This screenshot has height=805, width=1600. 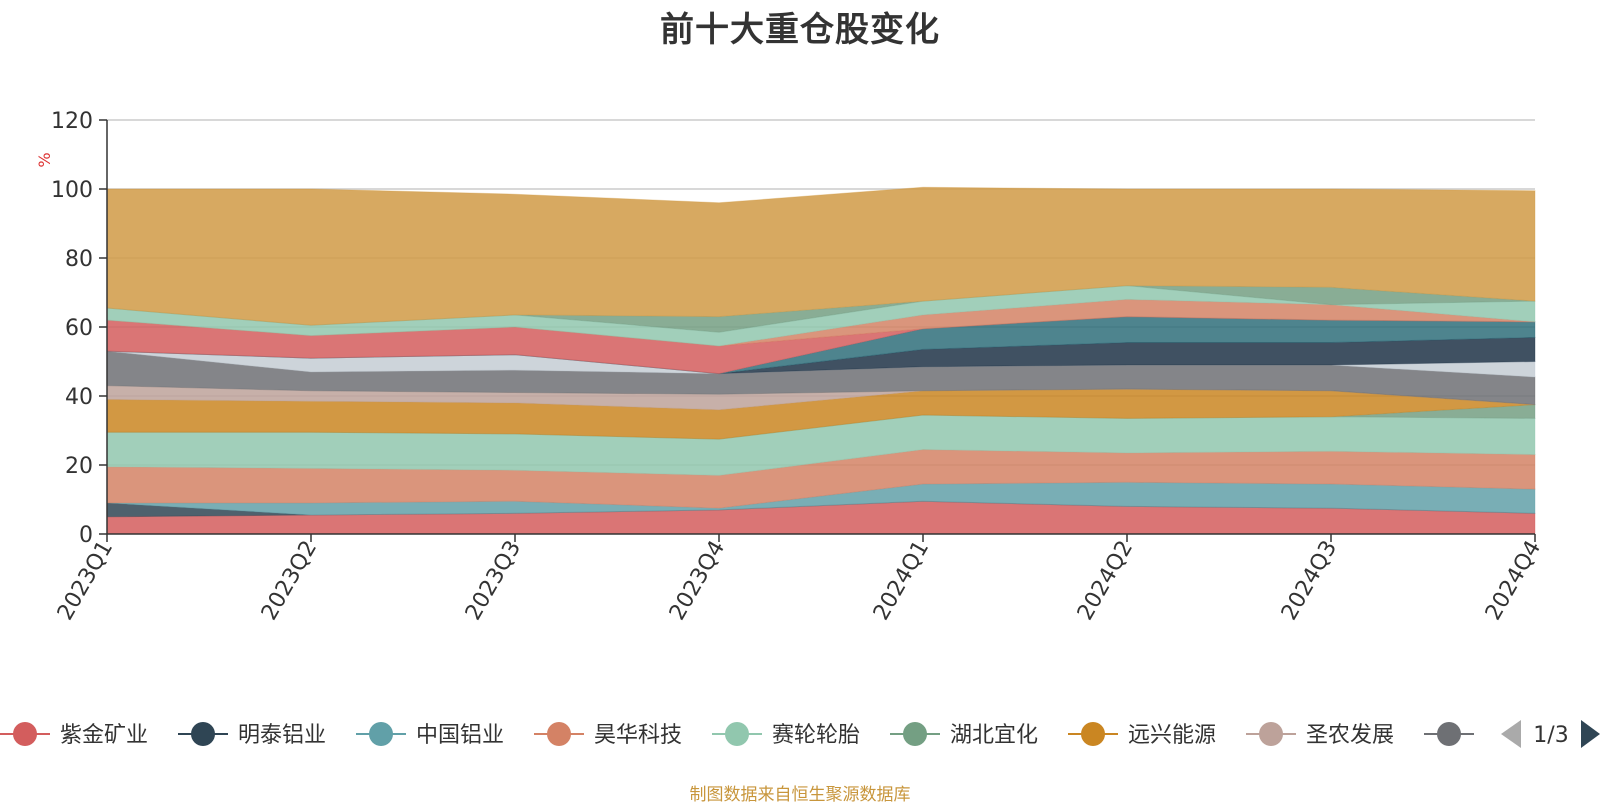 I want to click on y-tick-label-20: 20, so click(x=79, y=466).